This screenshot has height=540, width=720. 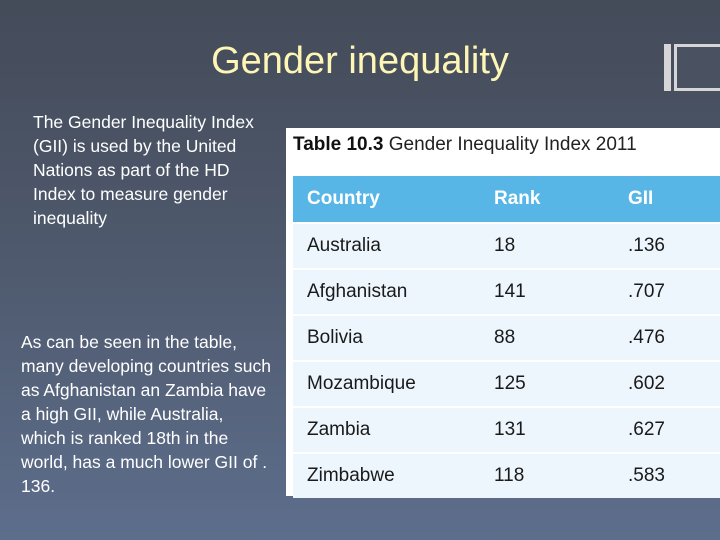 I want to click on cell-country: Australia, so click(x=386, y=245).